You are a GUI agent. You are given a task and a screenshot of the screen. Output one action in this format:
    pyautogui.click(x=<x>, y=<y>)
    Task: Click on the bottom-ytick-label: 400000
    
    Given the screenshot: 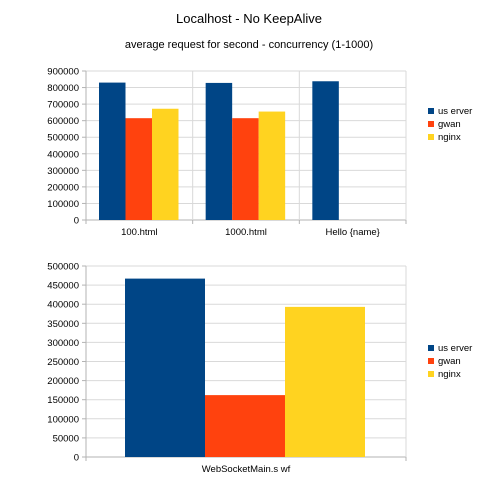 What is the action you would take?
    pyautogui.click(x=63, y=305)
    